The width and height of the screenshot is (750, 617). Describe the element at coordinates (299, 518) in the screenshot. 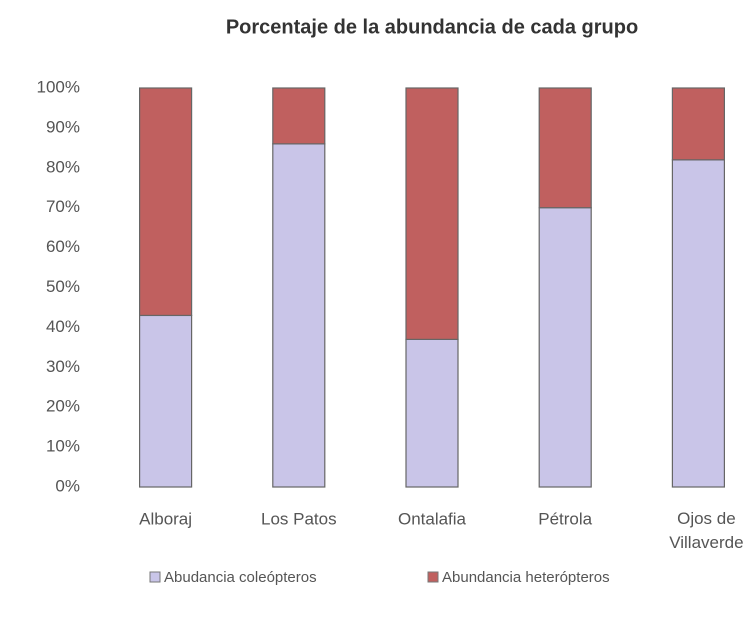

I see `x-tick-label: Los Patos` at that location.